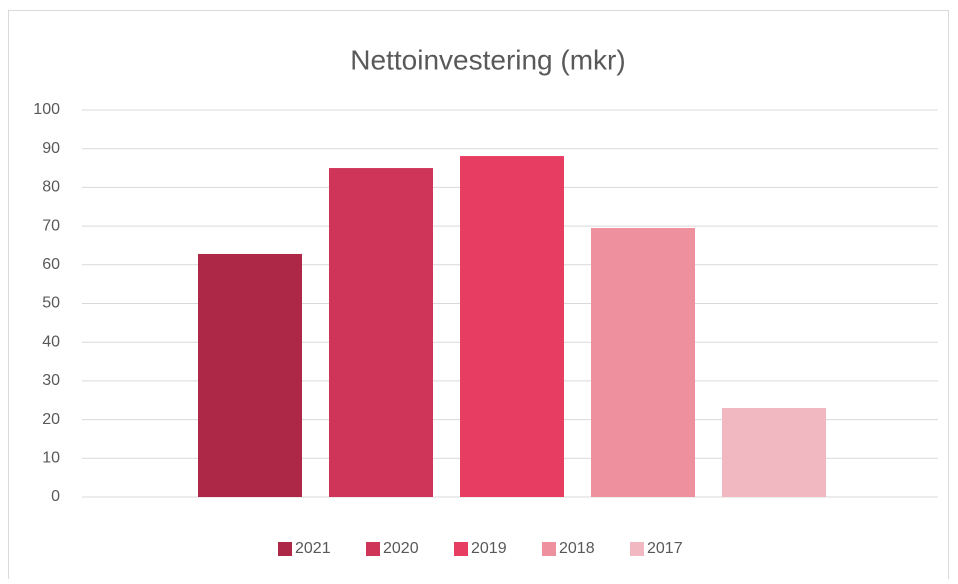  Describe the element at coordinates (51, 458) in the screenshot. I see `y-tick-label: 10` at that location.